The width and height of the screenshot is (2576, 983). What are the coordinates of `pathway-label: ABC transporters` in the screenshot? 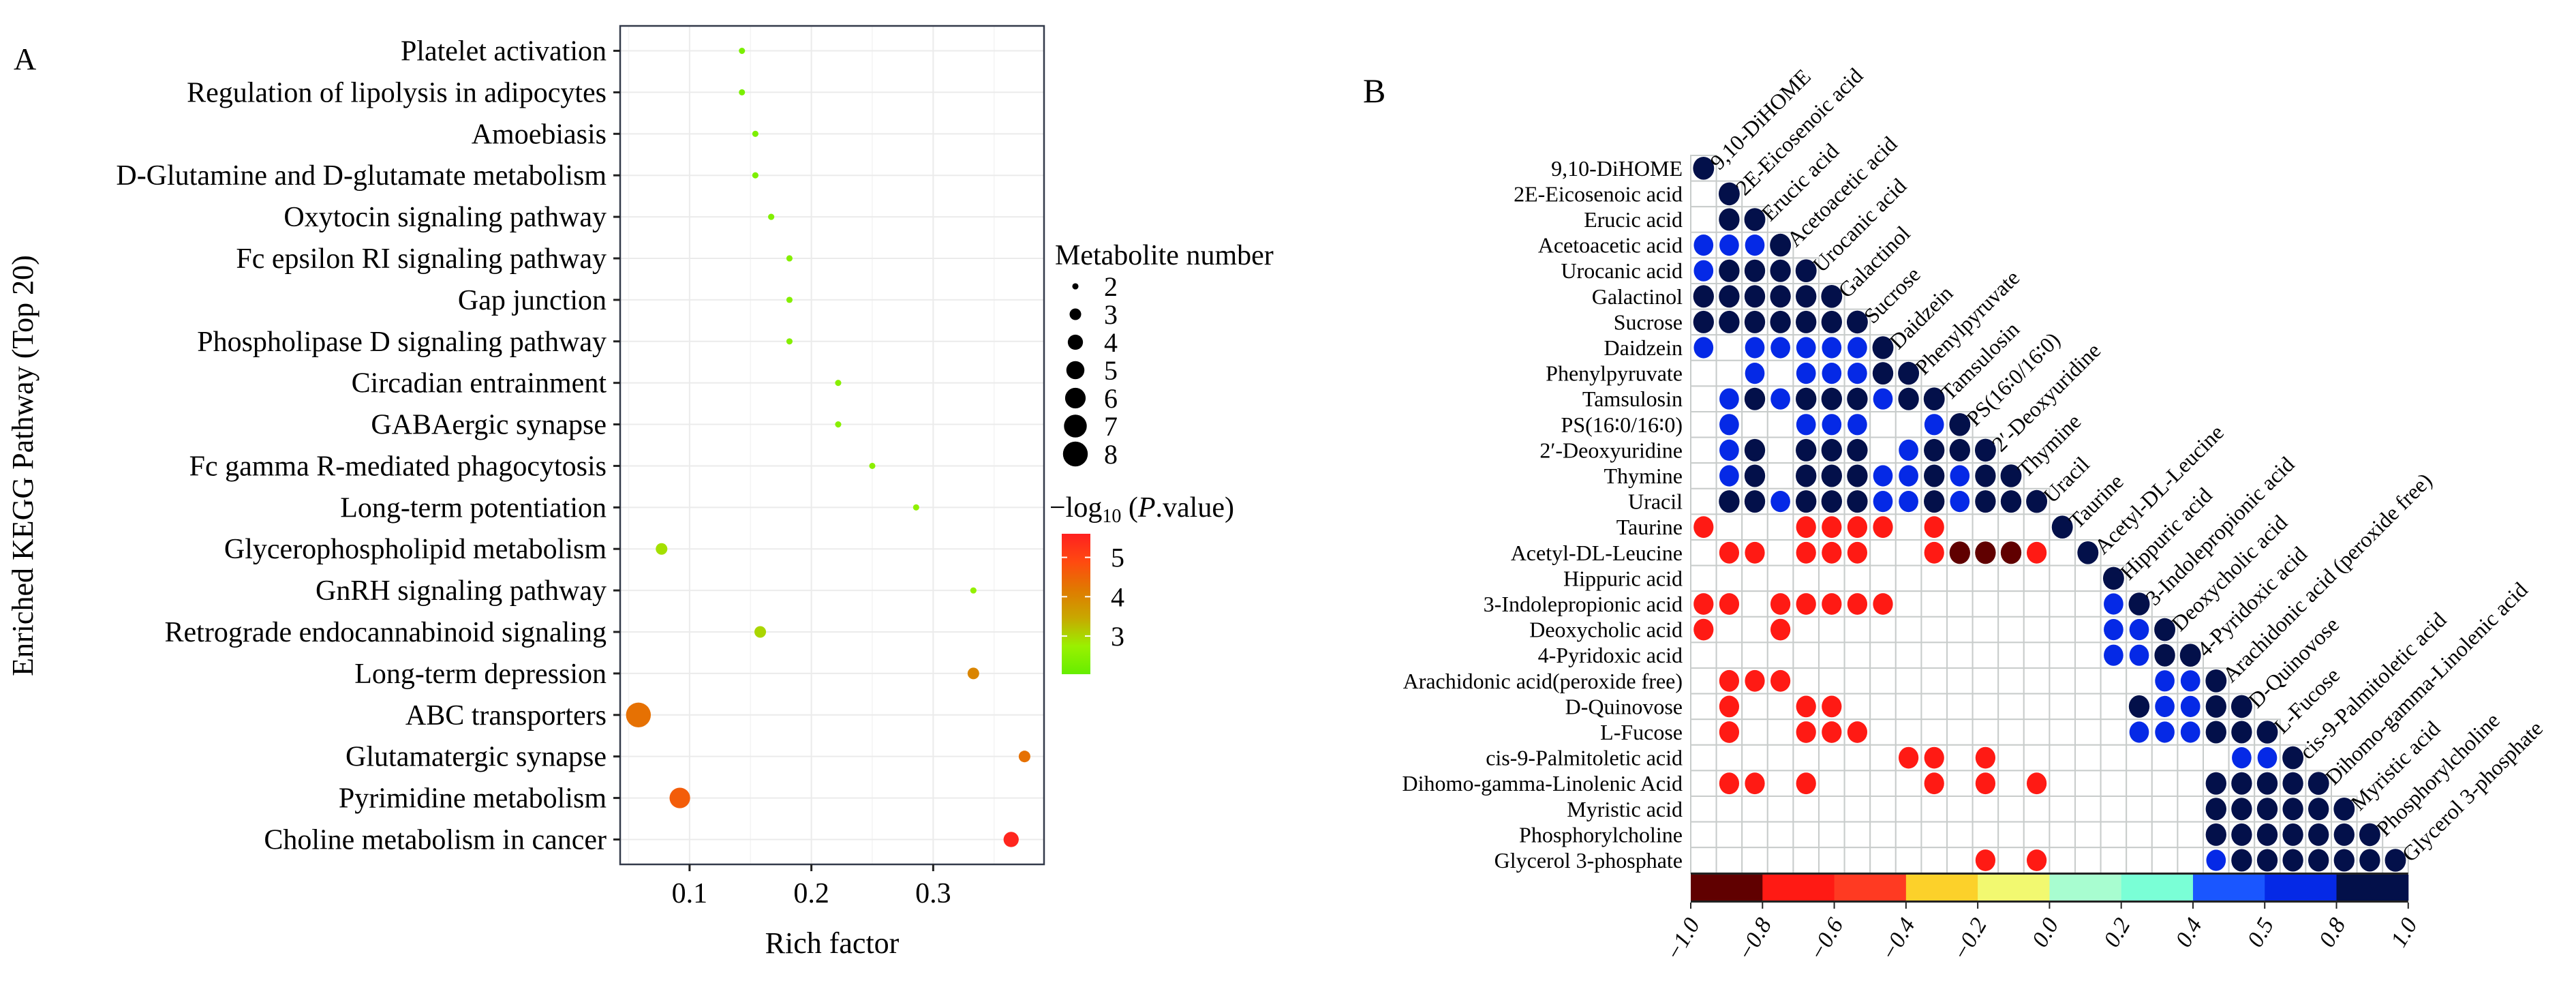 It's located at (506, 715).